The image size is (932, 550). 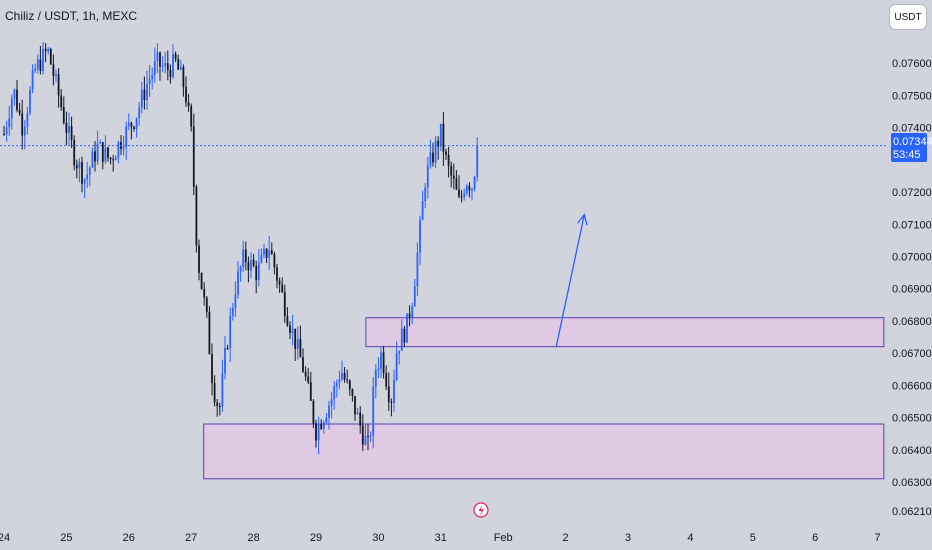 What do you see at coordinates (625, 332) in the screenshot?
I see `upper-zone` at bounding box center [625, 332].